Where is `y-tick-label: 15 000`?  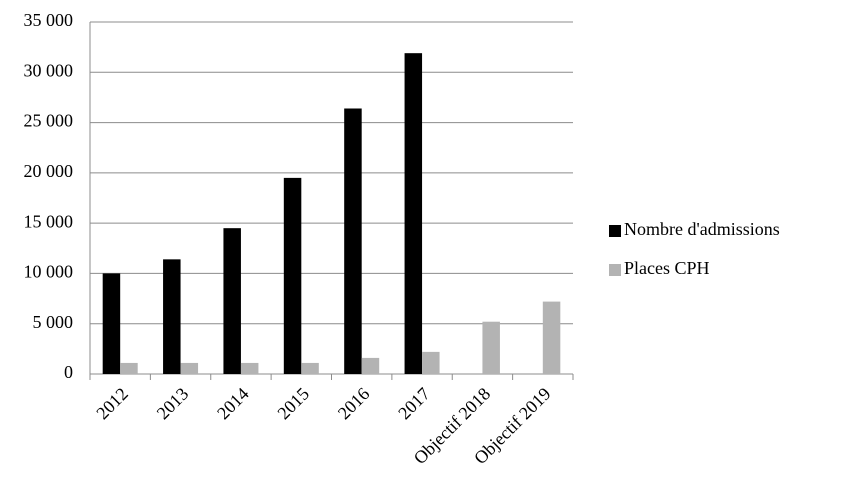 y-tick-label: 15 000 is located at coordinates (49, 221).